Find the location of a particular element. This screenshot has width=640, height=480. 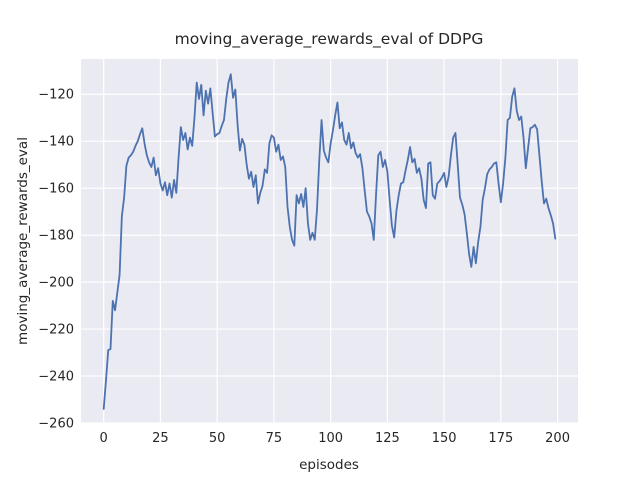

x-tick-label: 175 is located at coordinates (500, 438).